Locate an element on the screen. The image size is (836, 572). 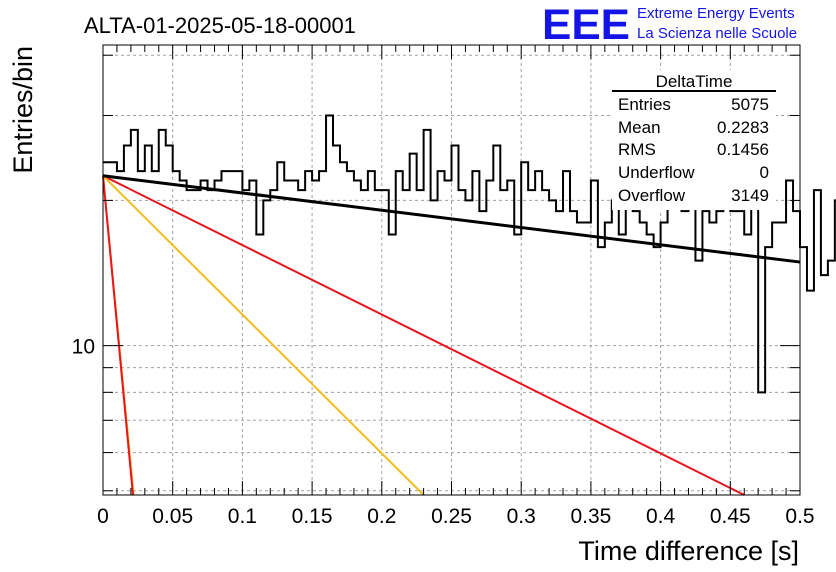
x-tick-label: 0.15 is located at coordinates (312, 516).